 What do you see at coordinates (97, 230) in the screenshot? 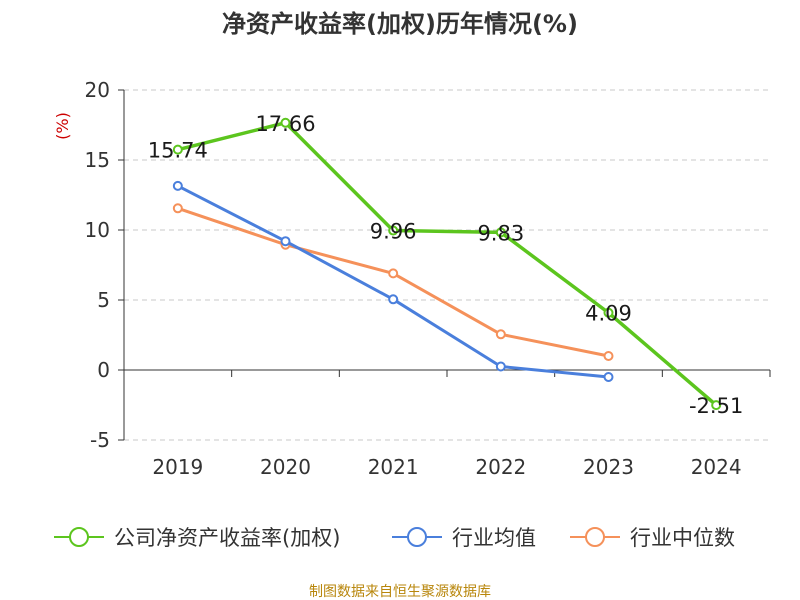
I see `y-tick-label-3: 10` at bounding box center [97, 230].